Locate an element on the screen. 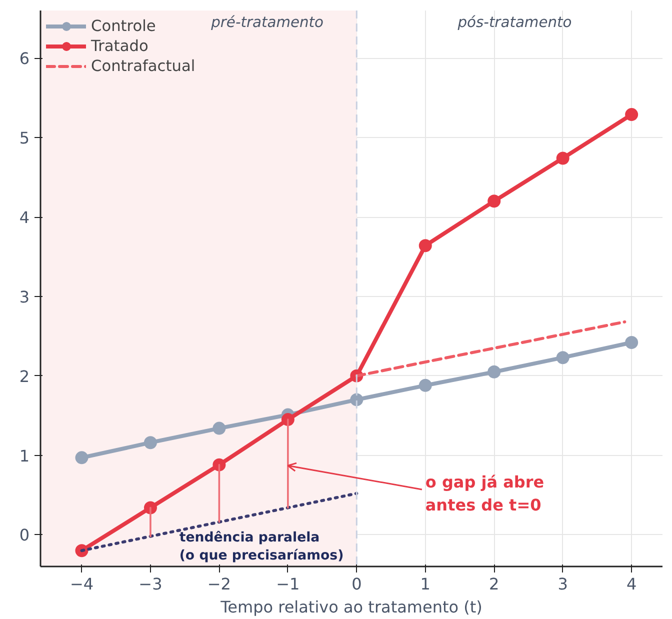 This screenshot has width=672, height=619. y-tick-label: 4 is located at coordinates (24, 218).